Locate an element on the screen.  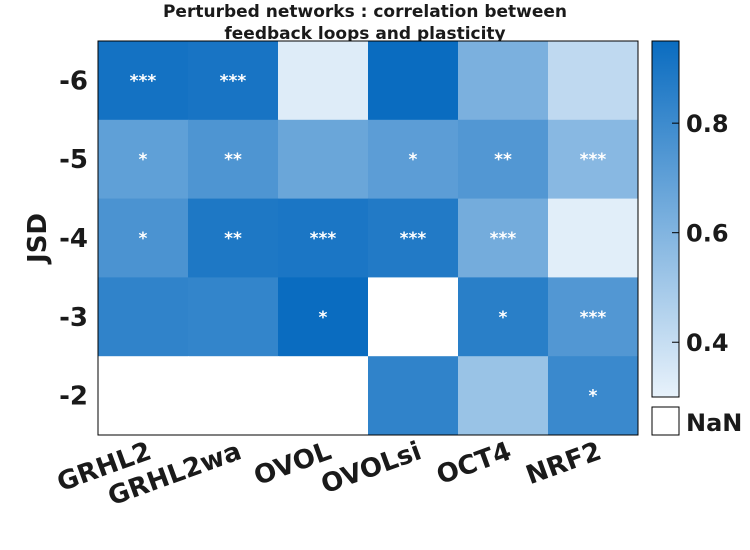
colorbar-ticks: 0.4 0.6 0.8 is located at coordinates (700, 233).